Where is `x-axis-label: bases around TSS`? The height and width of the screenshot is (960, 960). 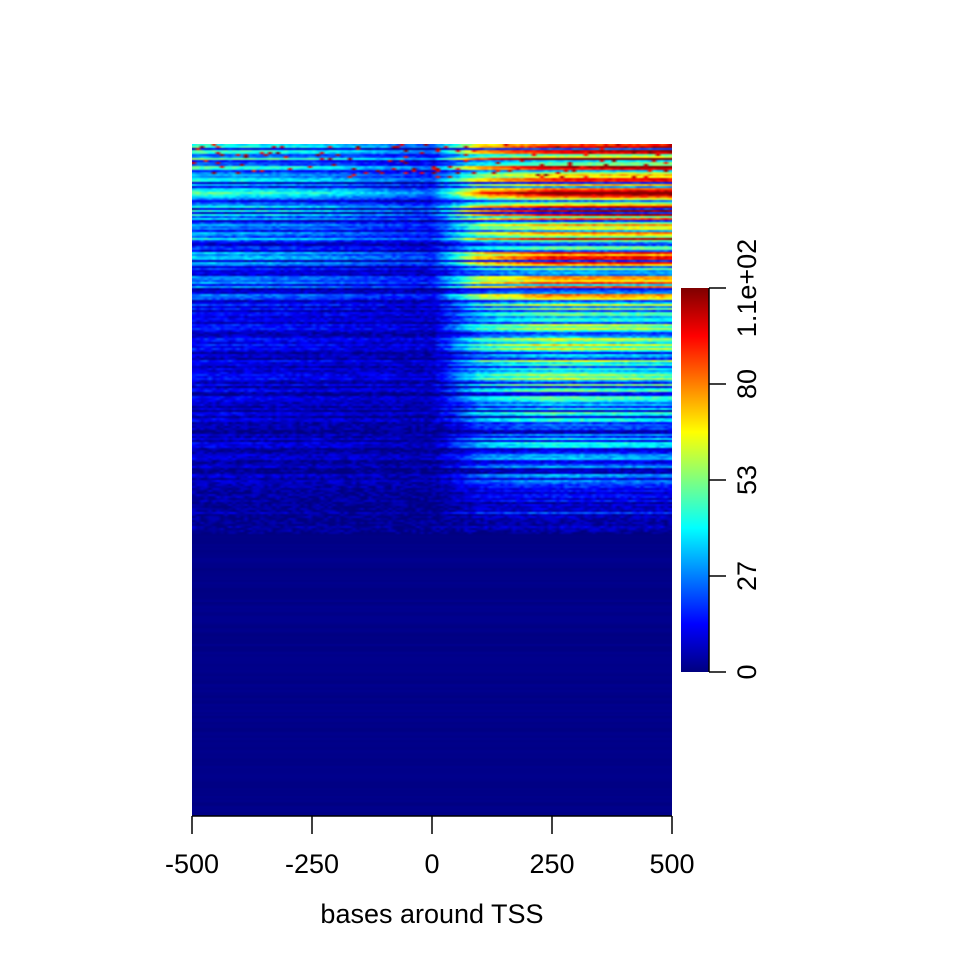
x-axis-label: bases around TSS is located at coordinates (431, 914).